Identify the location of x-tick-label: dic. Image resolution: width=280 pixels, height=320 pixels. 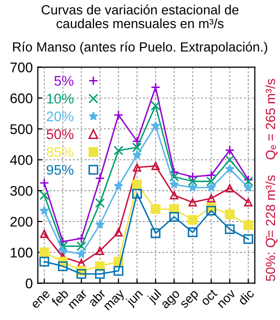
(246, 297).